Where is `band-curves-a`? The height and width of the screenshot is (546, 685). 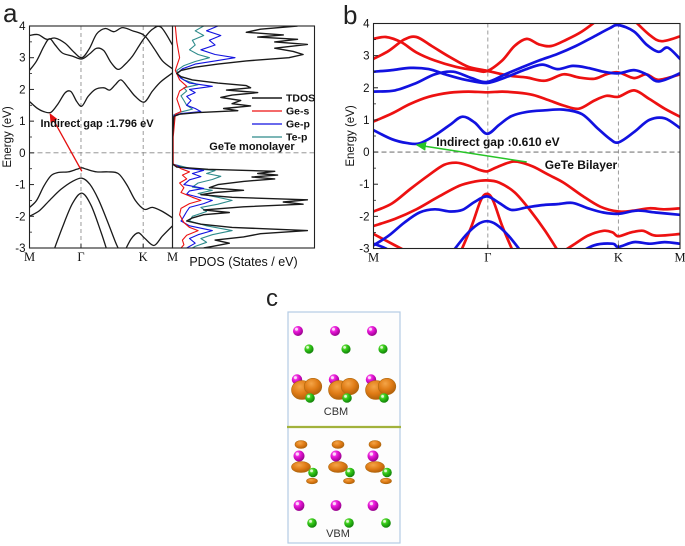
band-curves-a is located at coordinates (101, 137).